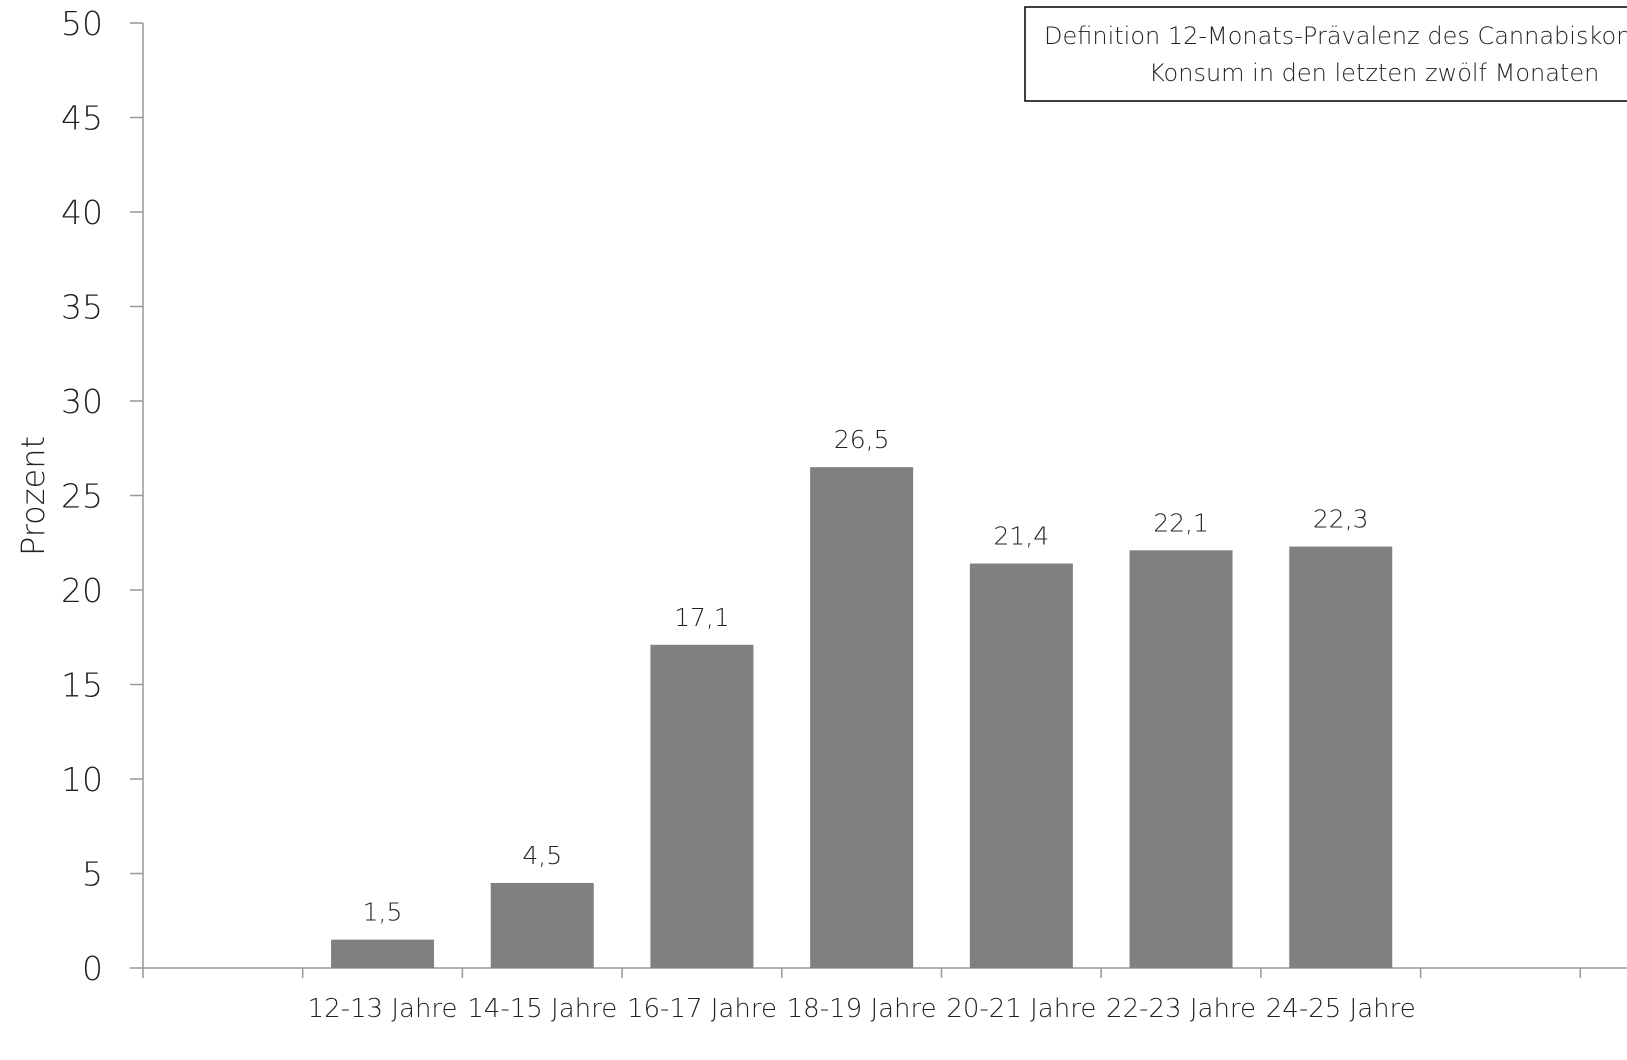 Image resolution: width=1627 pixels, height=1060 pixels. What do you see at coordinates (383, 912) in the screenshot?
I see `data-label: 1,5` at bounding box center [383, 912].